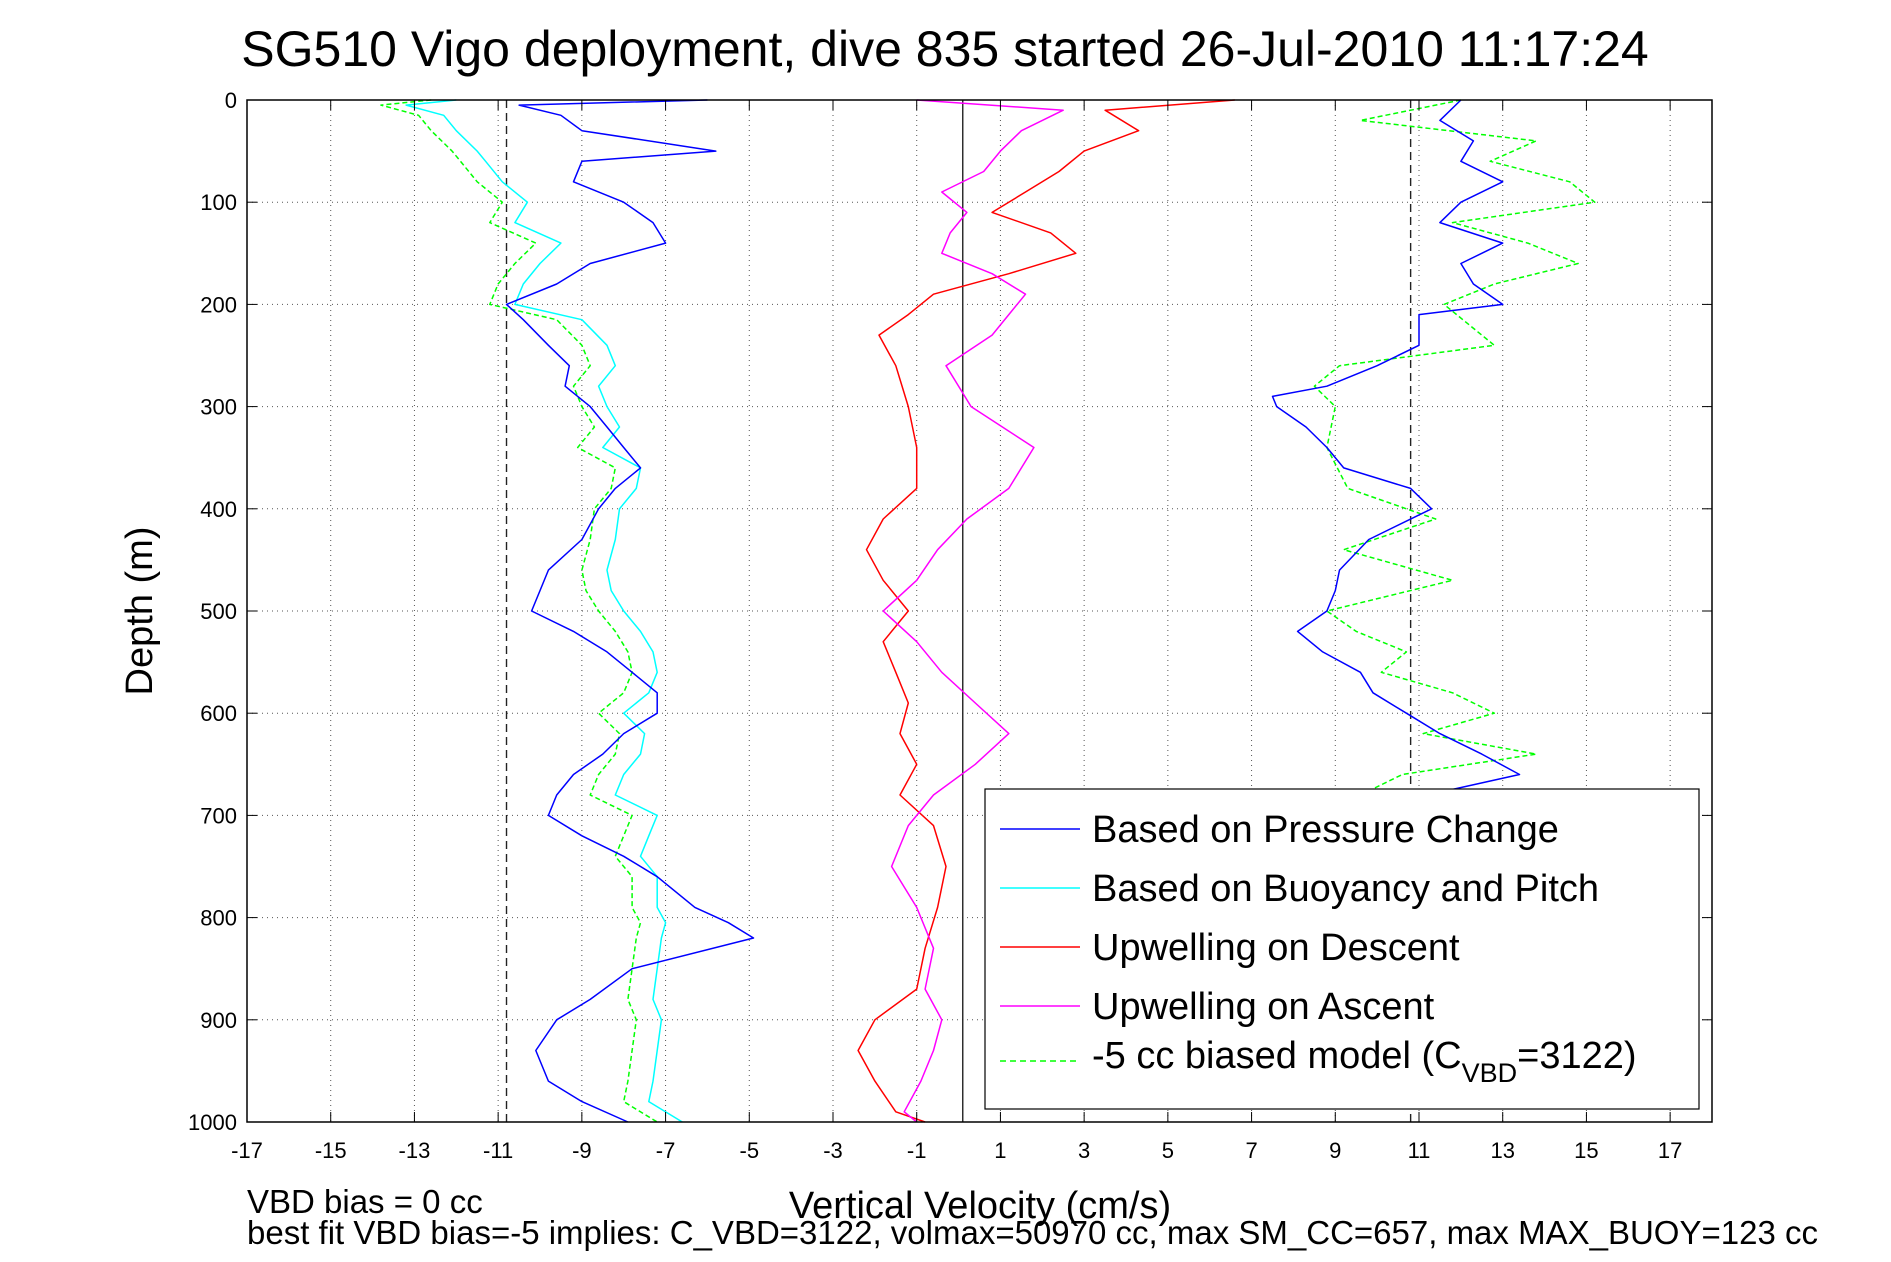  I want to click on legend-label-3: Upwelling on Ascent, so click(1263, 1007).